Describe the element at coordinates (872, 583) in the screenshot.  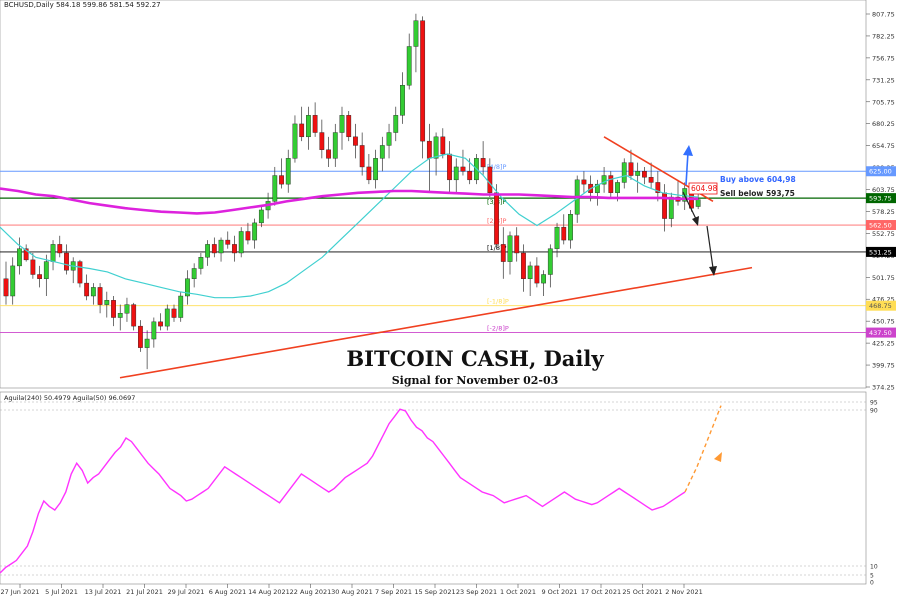
I see `osc-tick-label: 0` at that location.